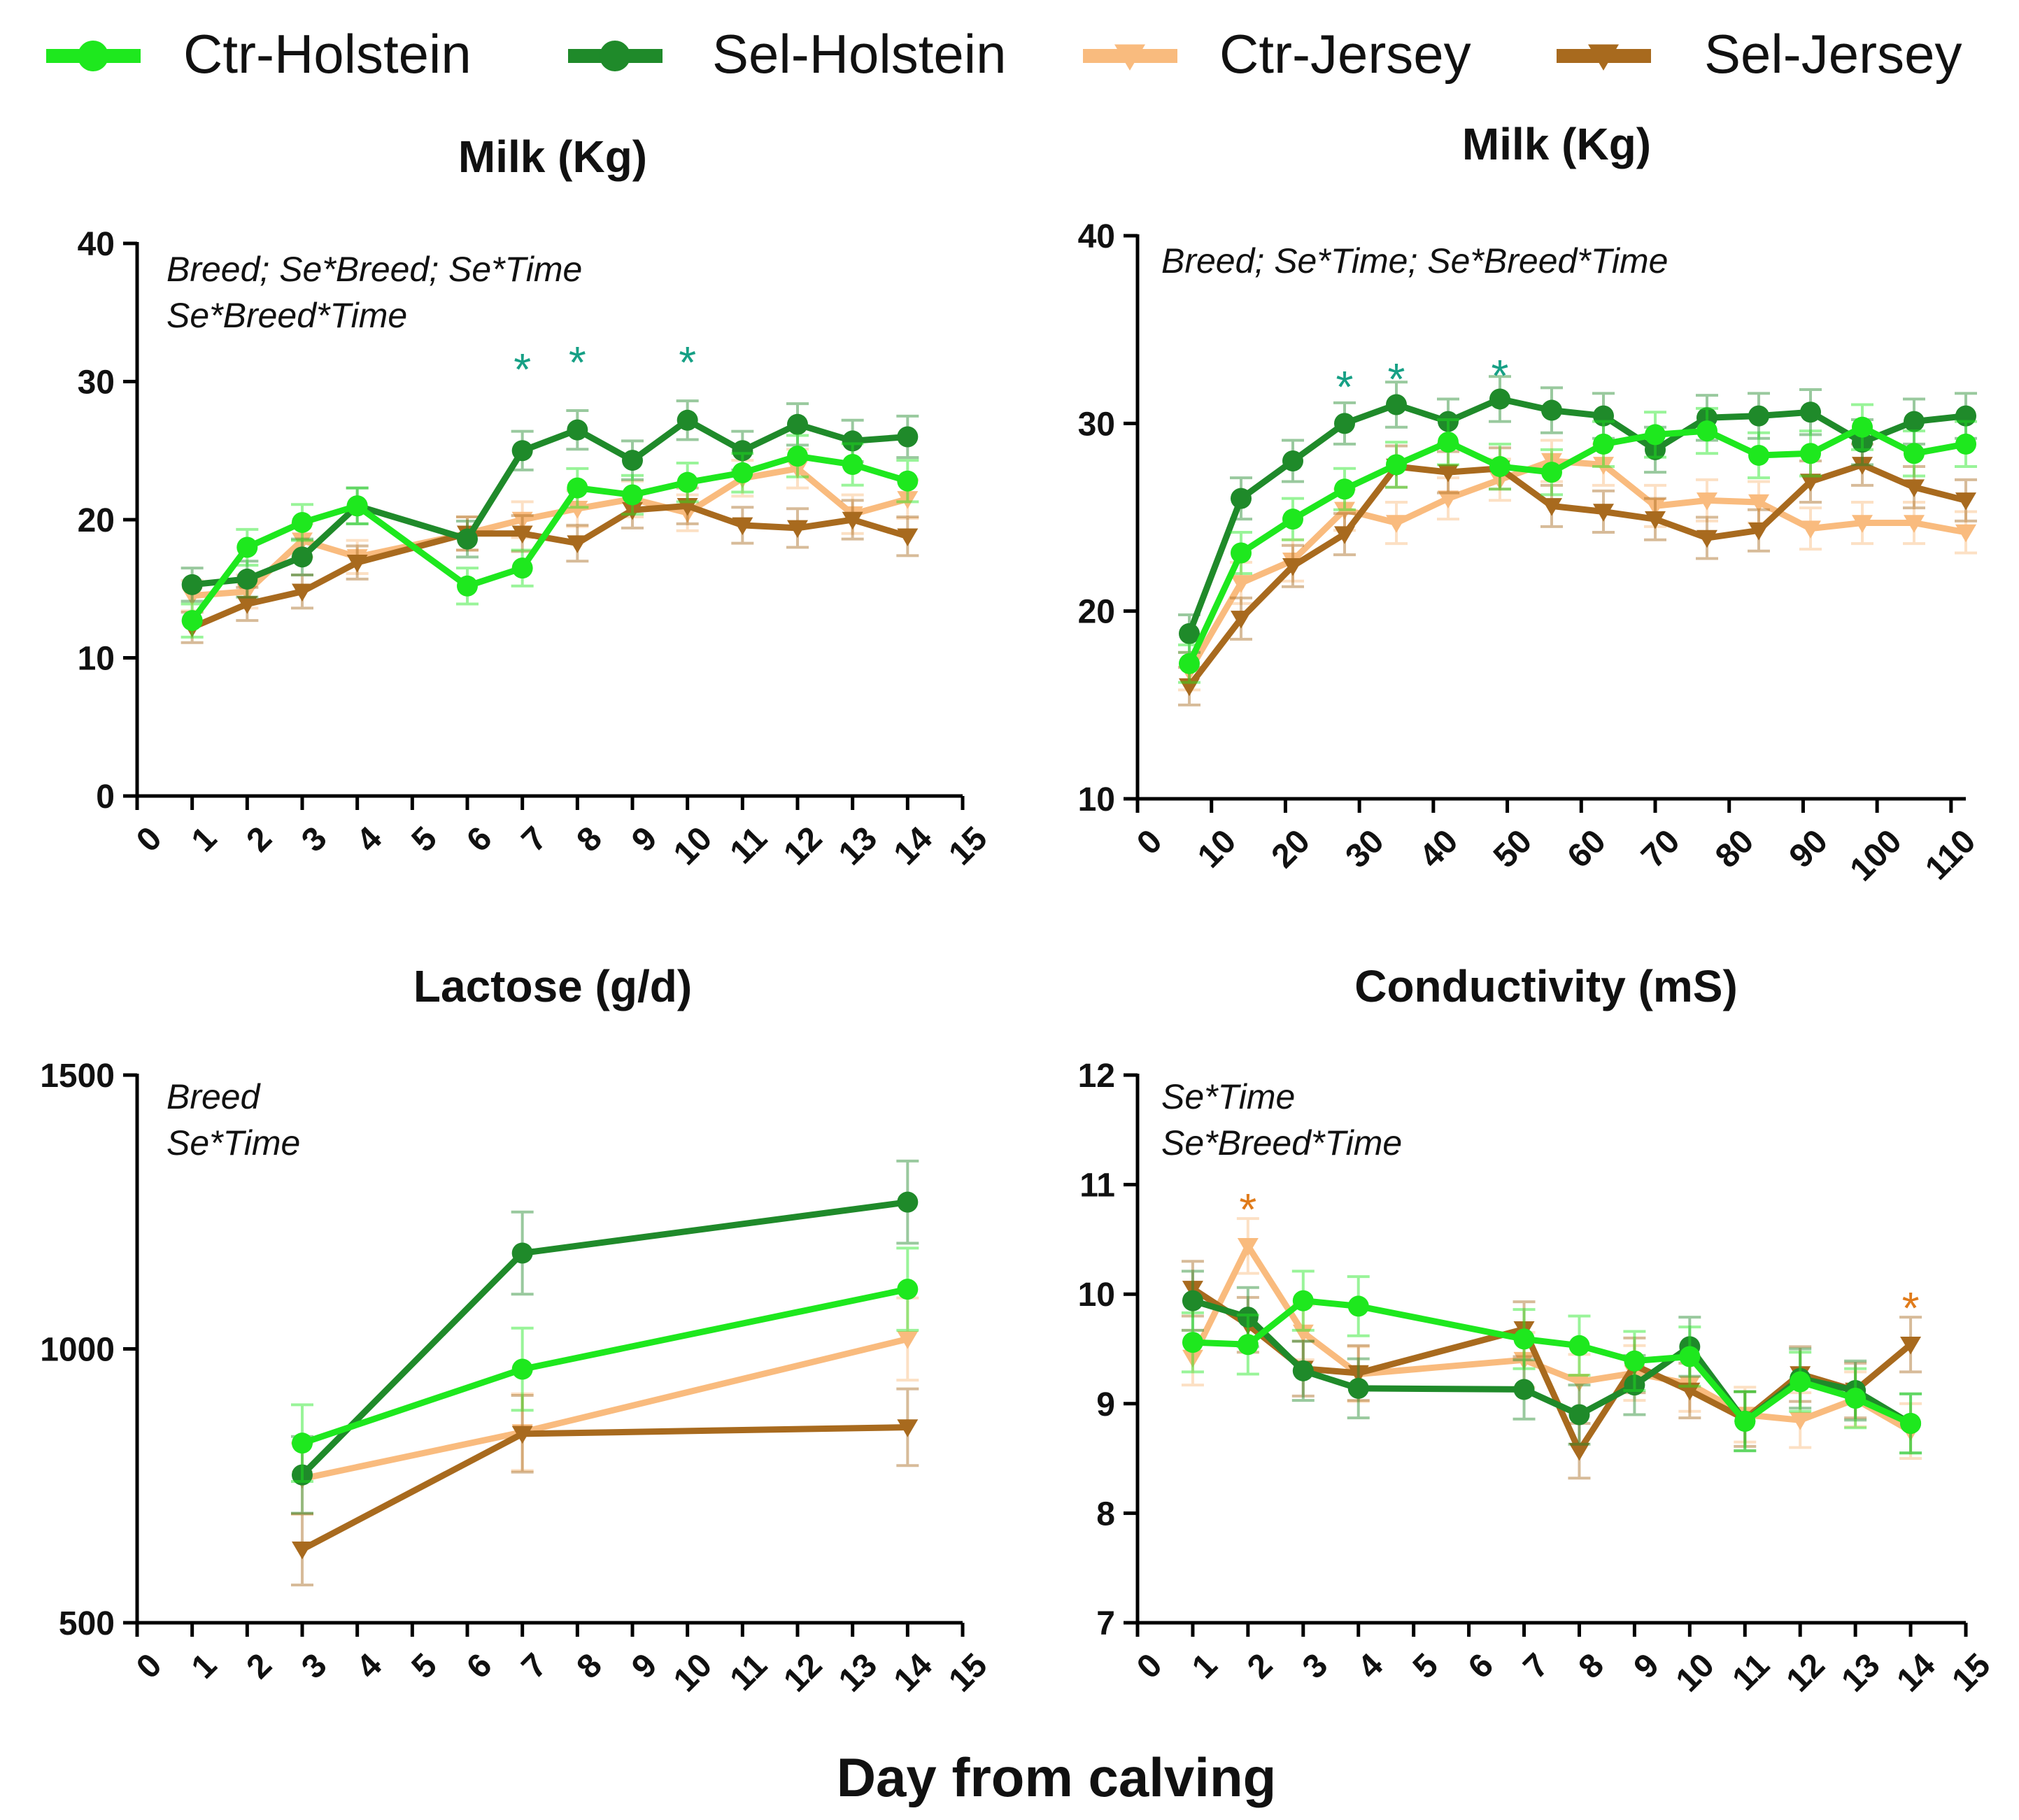 The height and width of the screenshot is (1820, 2019). I want to click on x-tick-label: 9, so click(644, 839).